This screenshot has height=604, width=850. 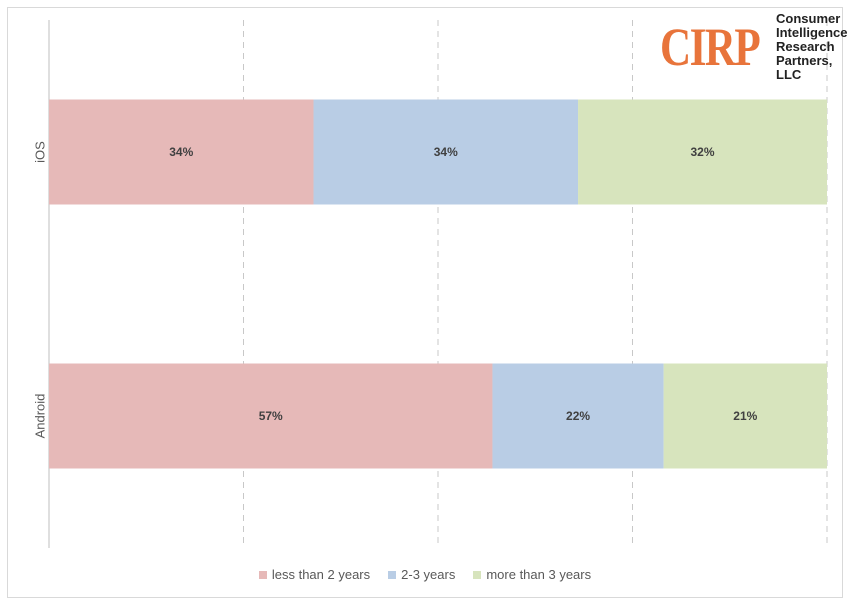 I want to click on legend-item-more-than-3: more than 3 years, so click(x=532, y=574).